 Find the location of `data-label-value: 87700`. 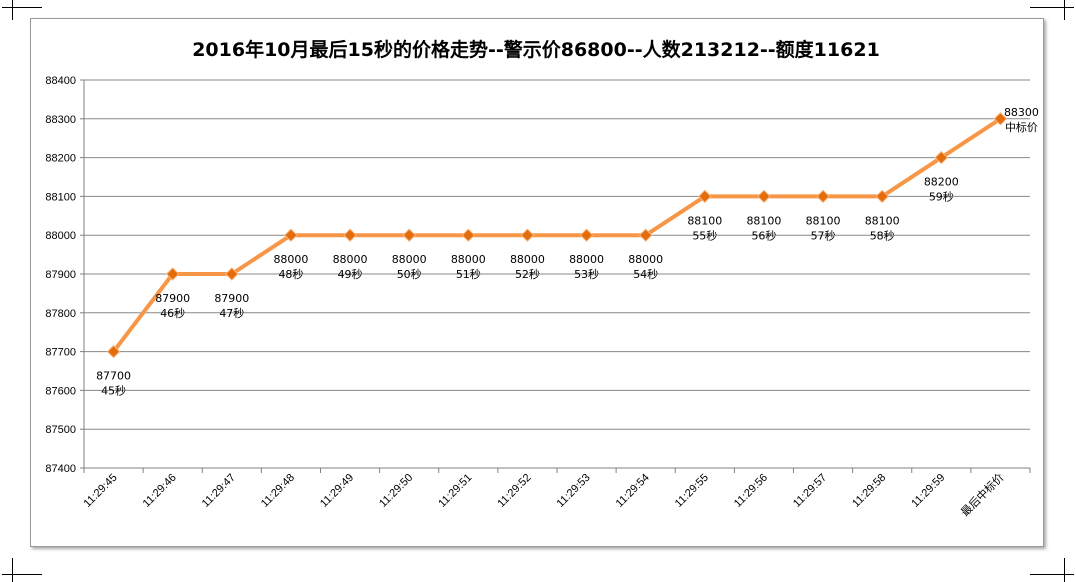

data-label-value: 87700 is located at coordinates (113, 376).